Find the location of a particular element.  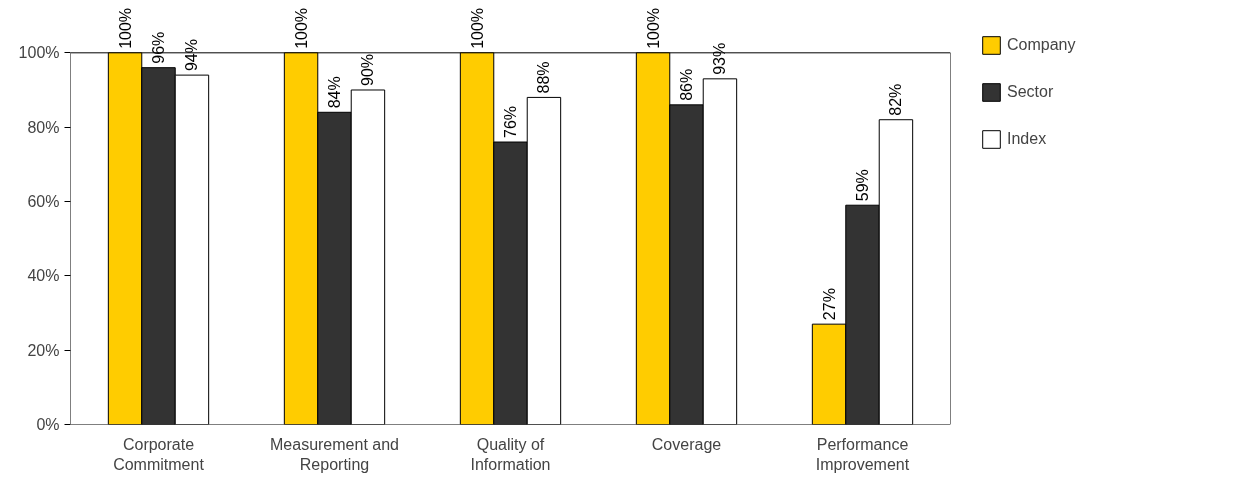

data-label: 27% is located at coordinates (829, 304).